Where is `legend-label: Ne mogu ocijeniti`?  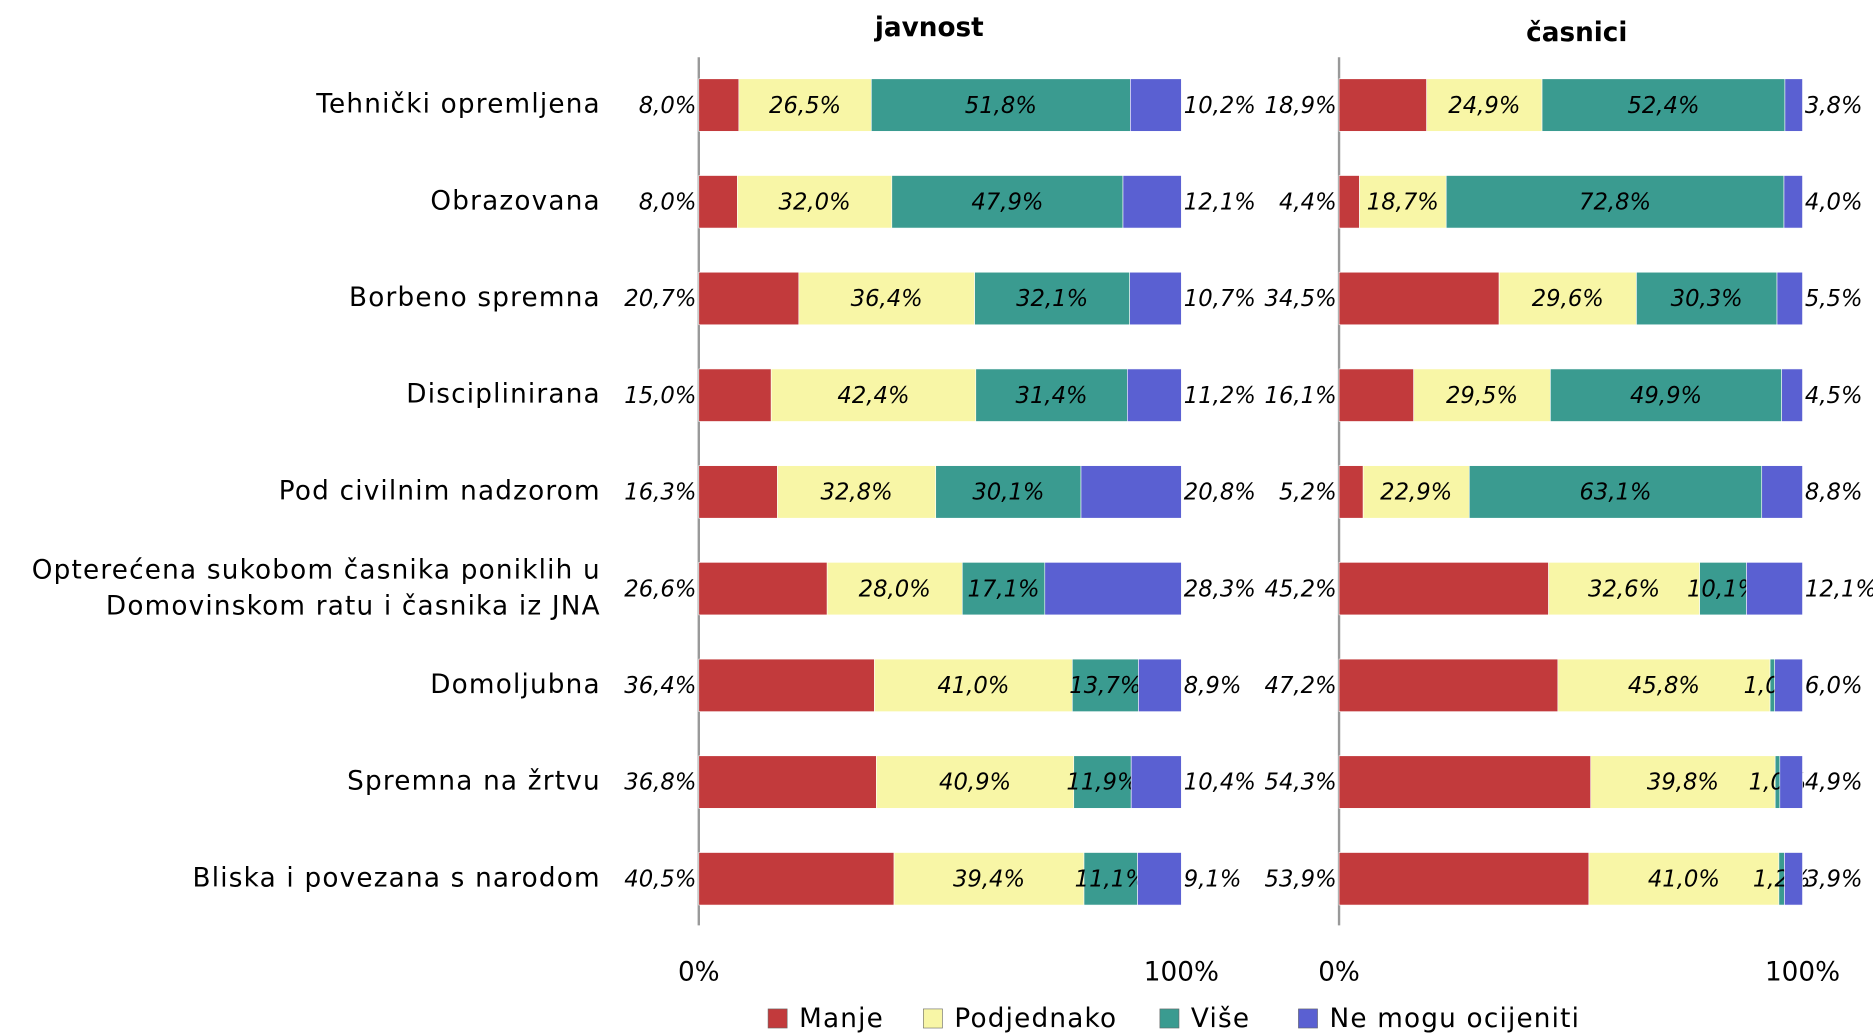 legend-label: Ne mogu ocijeniti is located at coordinates (1454, 1019).